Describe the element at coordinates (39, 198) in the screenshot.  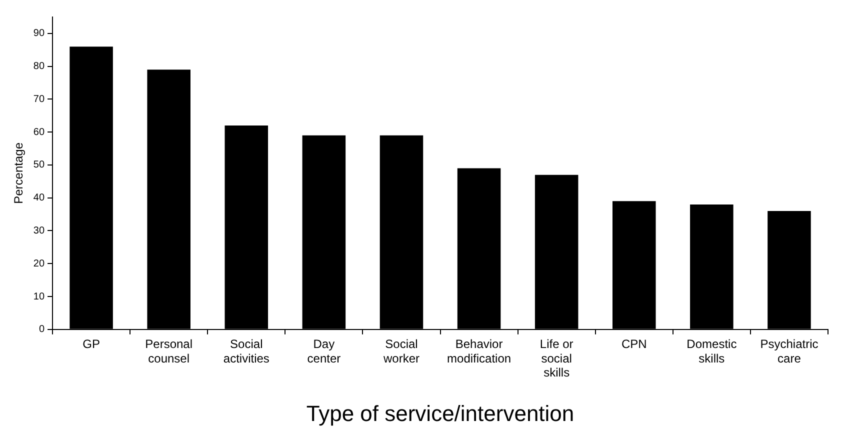
I see `y-tick-label: 40` at that location.